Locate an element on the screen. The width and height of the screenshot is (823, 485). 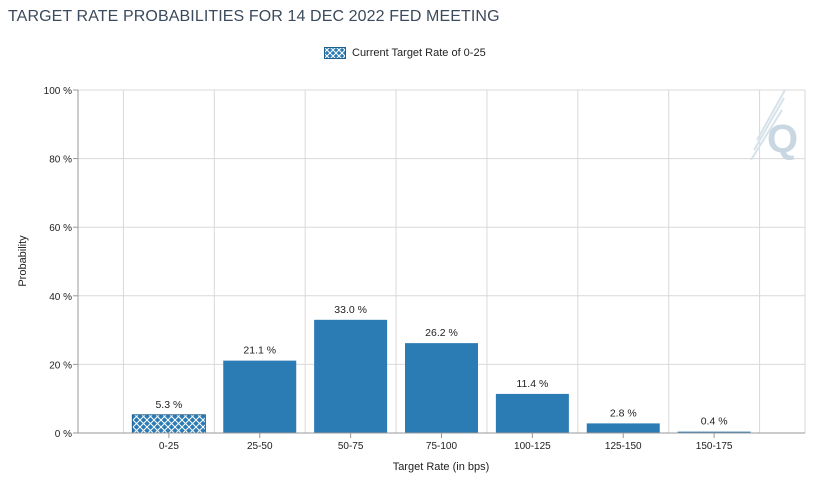
bar-value-label: 11.4 % is located at coordinates (532, 384).